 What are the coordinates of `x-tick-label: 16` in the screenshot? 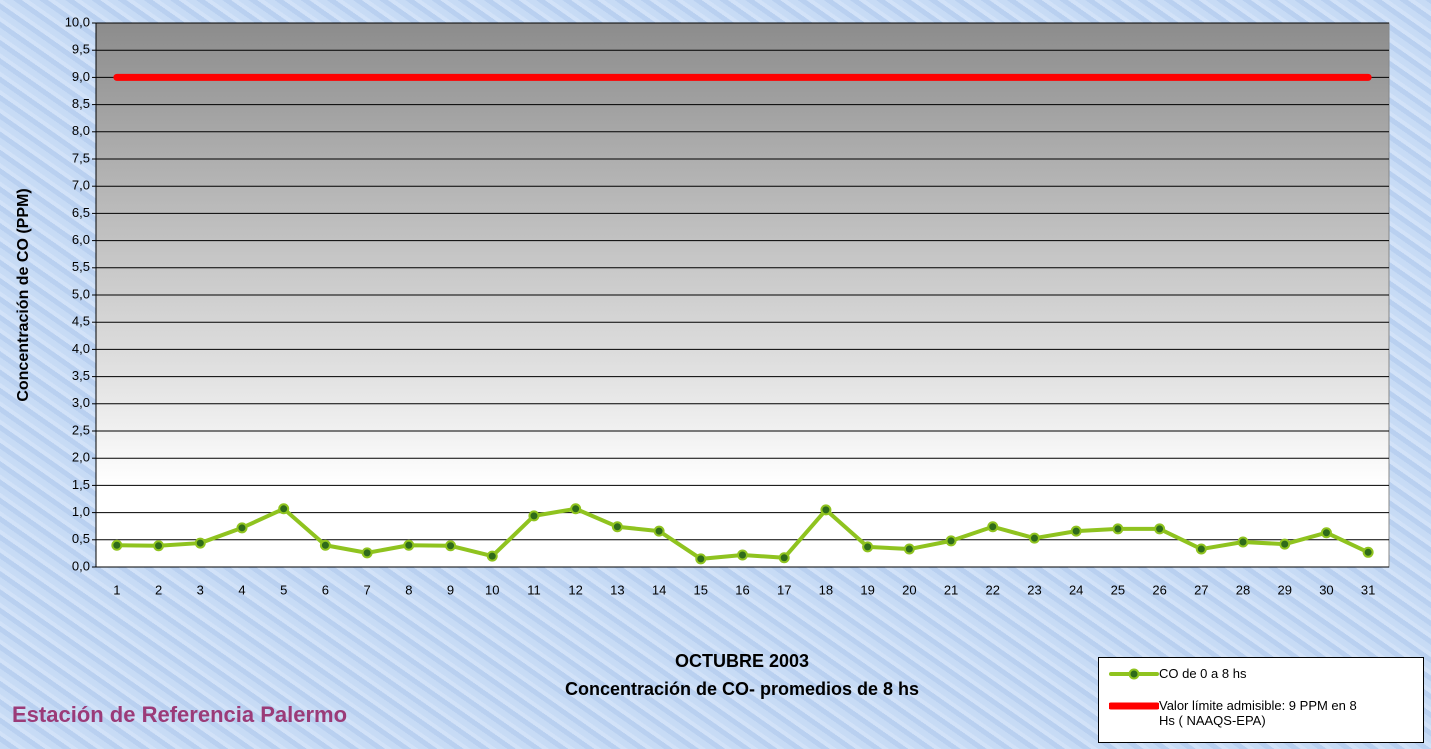 It's located at (742, 589).